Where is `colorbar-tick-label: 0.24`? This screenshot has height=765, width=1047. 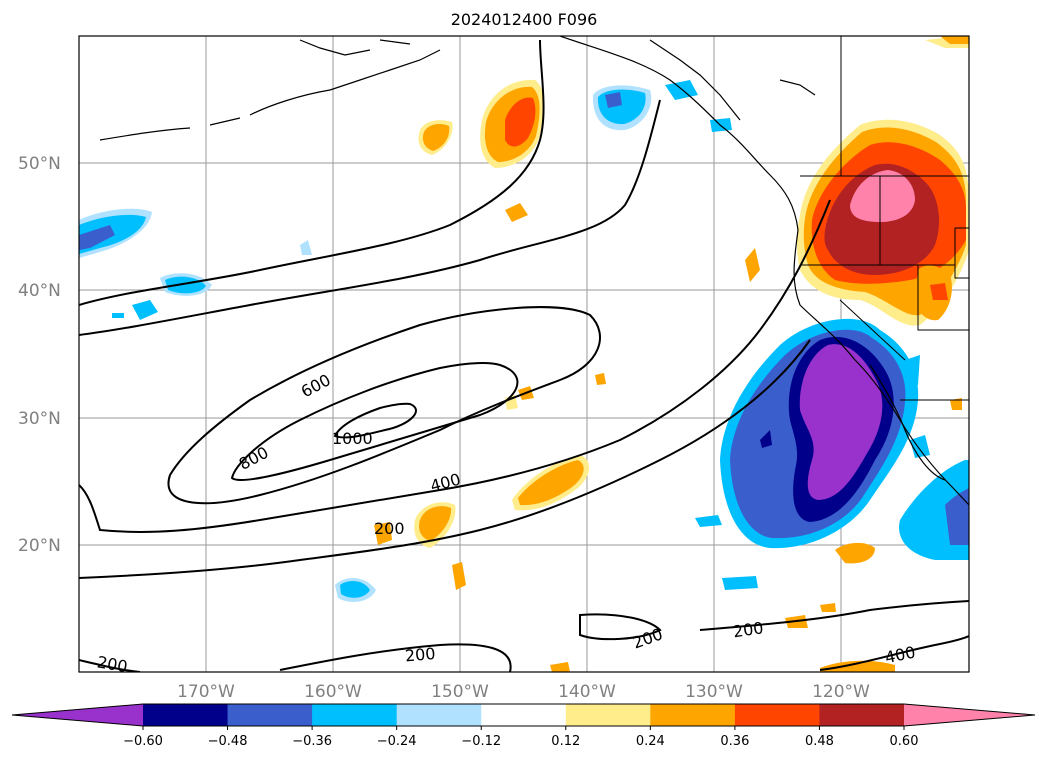
colorbar-tick-label: 0.24 is located at coordinates (650, 741).